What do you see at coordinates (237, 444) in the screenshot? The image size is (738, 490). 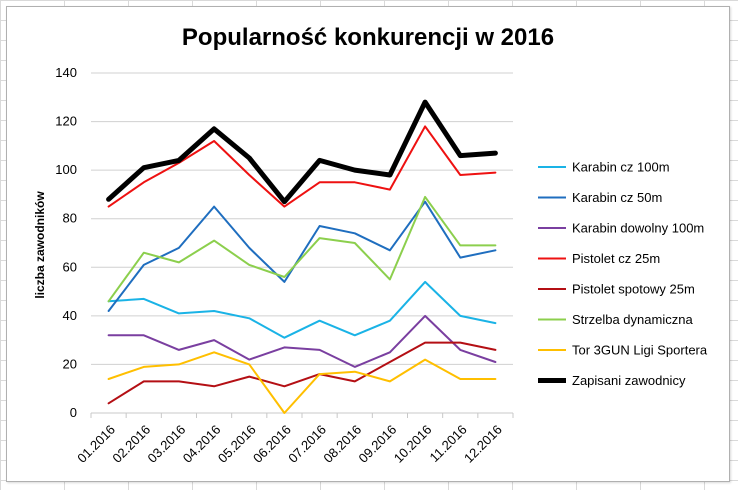 I see `x-tick-label-05.2016: 05.2016` at bounding box center [237, 444].